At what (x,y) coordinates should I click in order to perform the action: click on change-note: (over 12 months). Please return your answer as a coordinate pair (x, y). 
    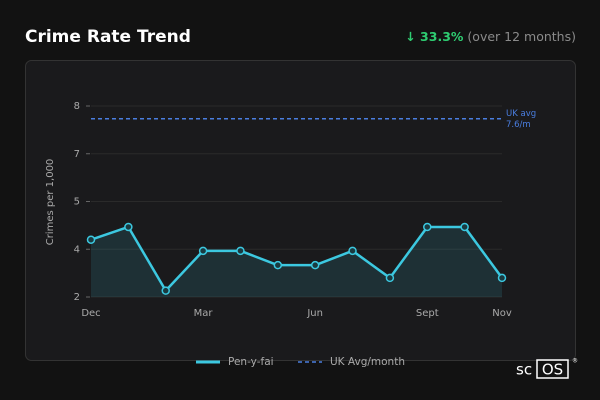
    Looking at the image, I should click on (521, 36).